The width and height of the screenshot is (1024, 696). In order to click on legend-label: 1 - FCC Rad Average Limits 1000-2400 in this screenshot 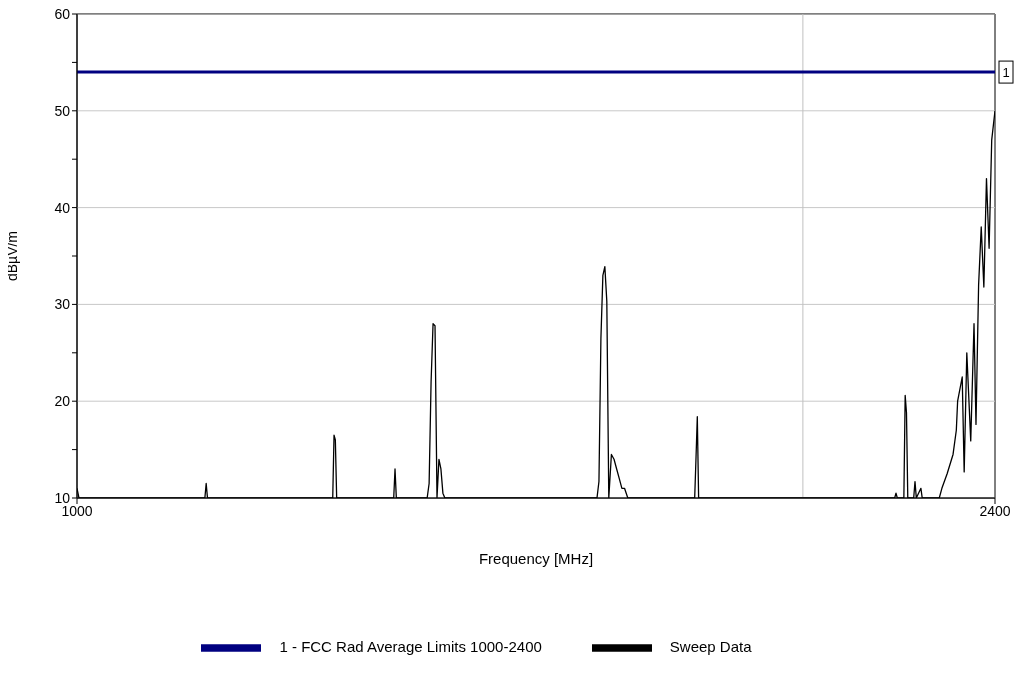, I will do `click(410, 646)`.